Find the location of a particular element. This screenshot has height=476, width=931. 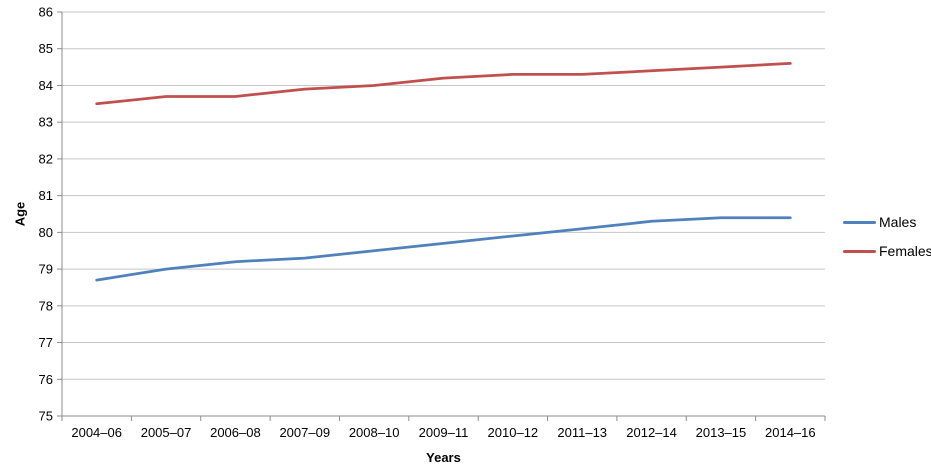

y-axis-tick-label: 77 is located at coordinates (46, 342).